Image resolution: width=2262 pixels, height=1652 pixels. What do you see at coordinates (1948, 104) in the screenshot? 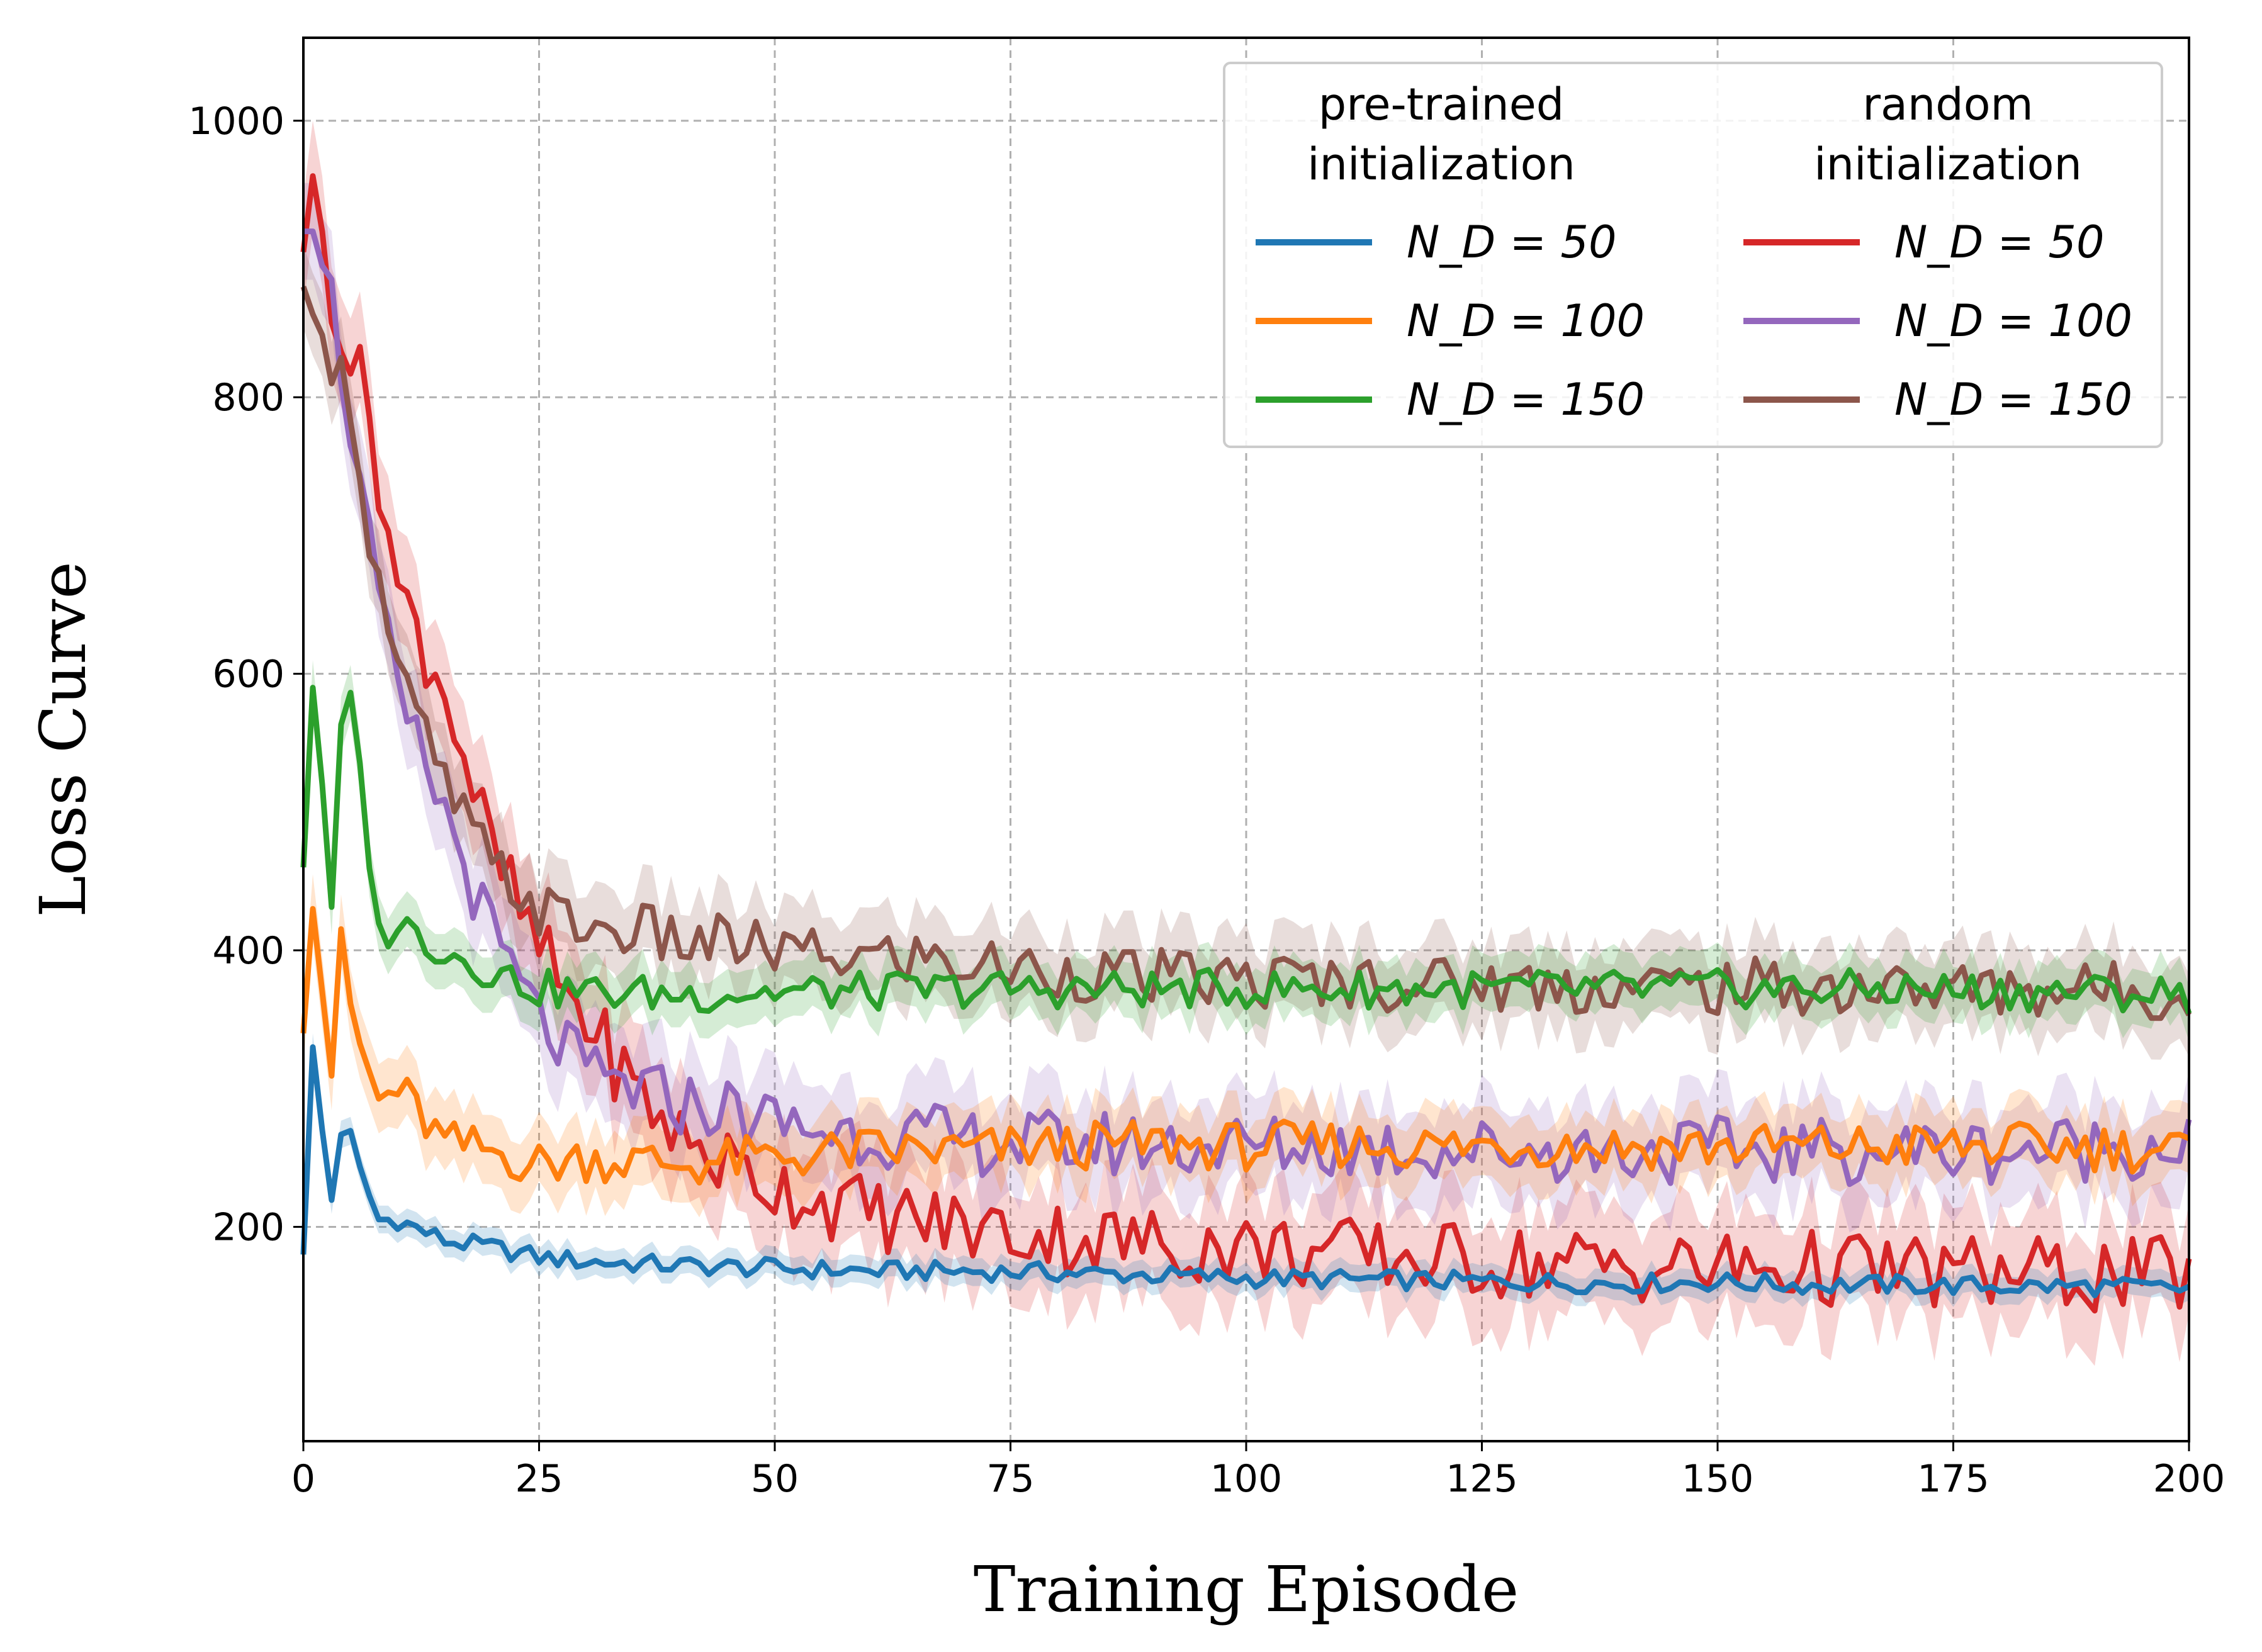
I see `legend-group-title: random` at bounding box center [1948, 104].